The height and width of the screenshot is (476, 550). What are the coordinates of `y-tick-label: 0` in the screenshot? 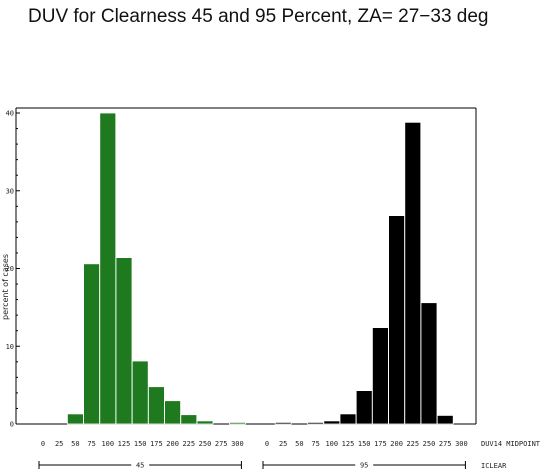 It's located at (12, 425).